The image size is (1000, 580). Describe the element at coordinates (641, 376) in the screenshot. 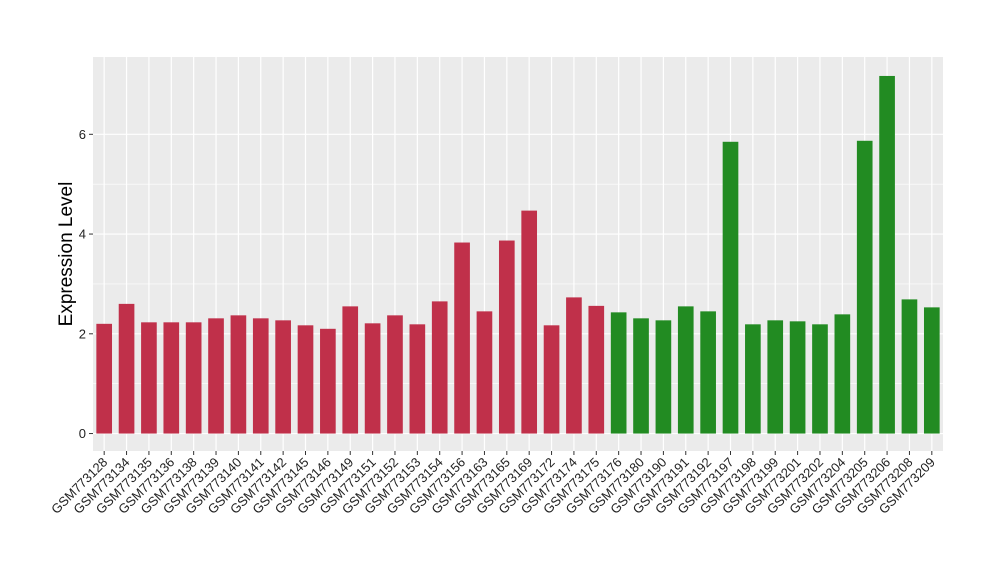

I see `bar-GSM773180` at that location.